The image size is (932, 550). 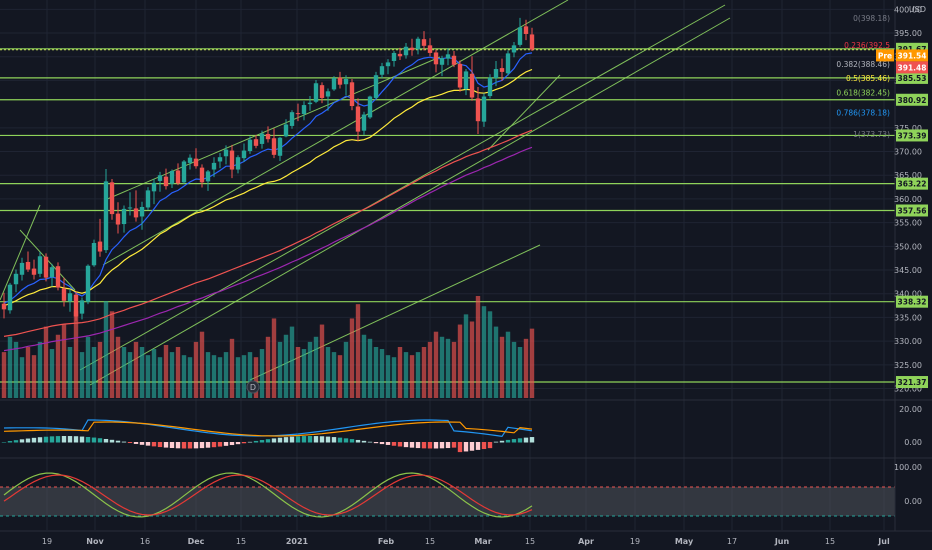 What do you see at coordinates (586, 541) in the screenshot?
I see `time-tick-label: Apr` at bounding box center [586, 541].